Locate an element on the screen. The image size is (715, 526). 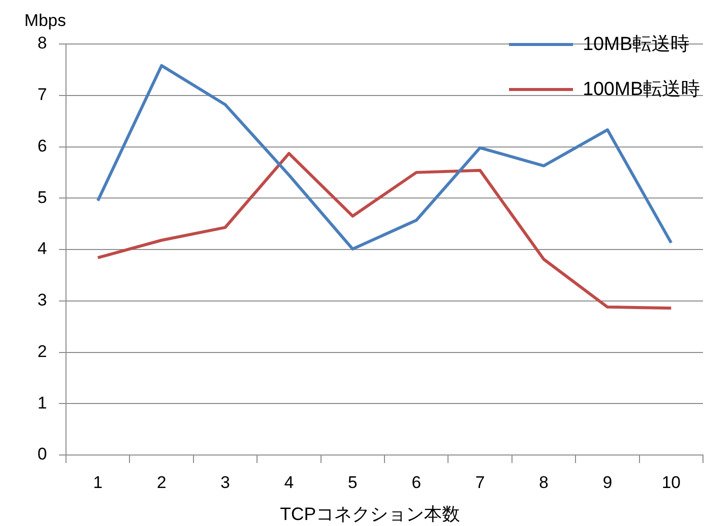
x-tick-label: 6 is located at coordinates (417, 482).